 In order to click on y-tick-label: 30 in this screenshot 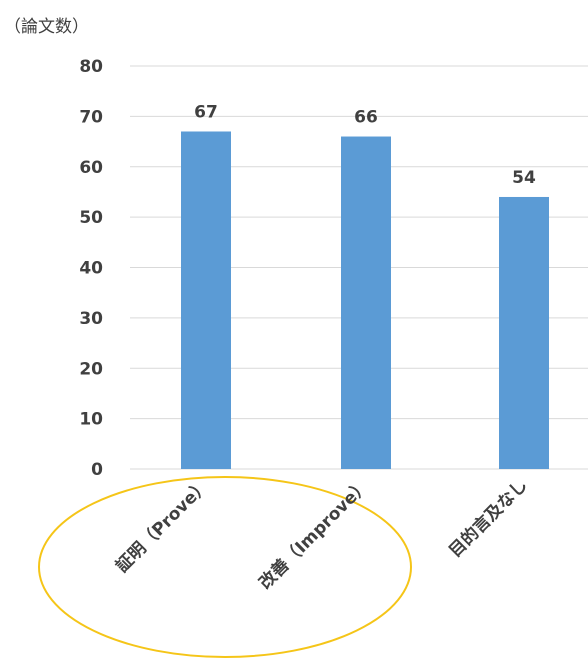, I will do `click(91, 319)`.